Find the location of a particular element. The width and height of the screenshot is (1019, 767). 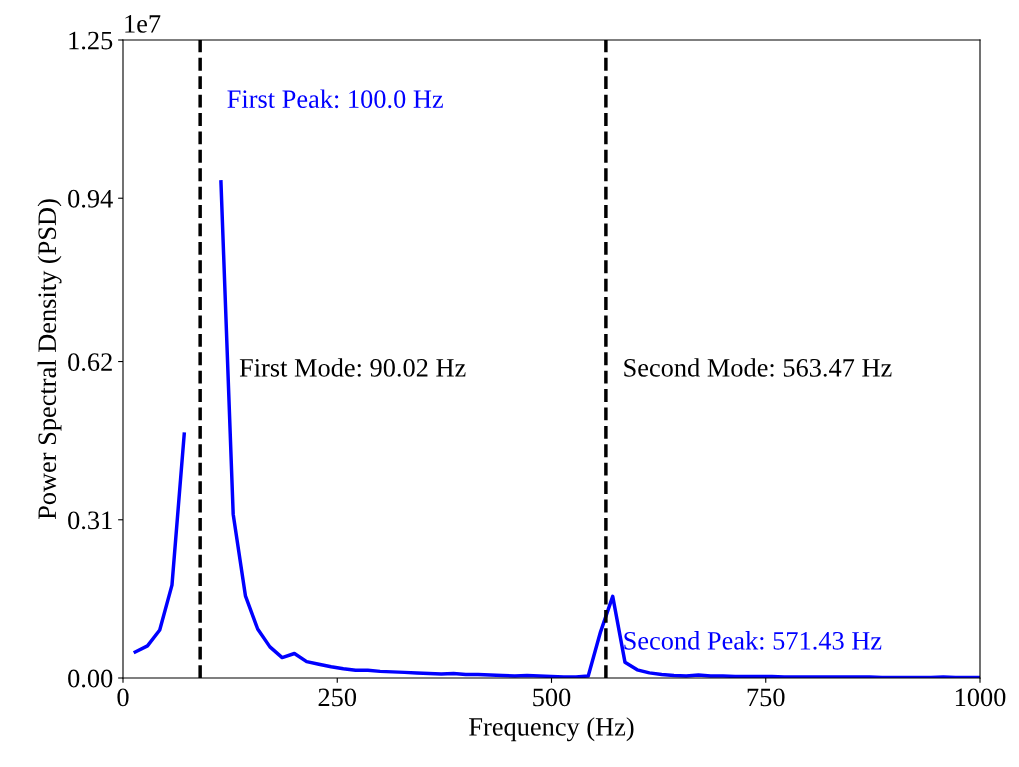

ref-line-label: Second Mode: 563.47 Hz is located at coordinates (758, 367).